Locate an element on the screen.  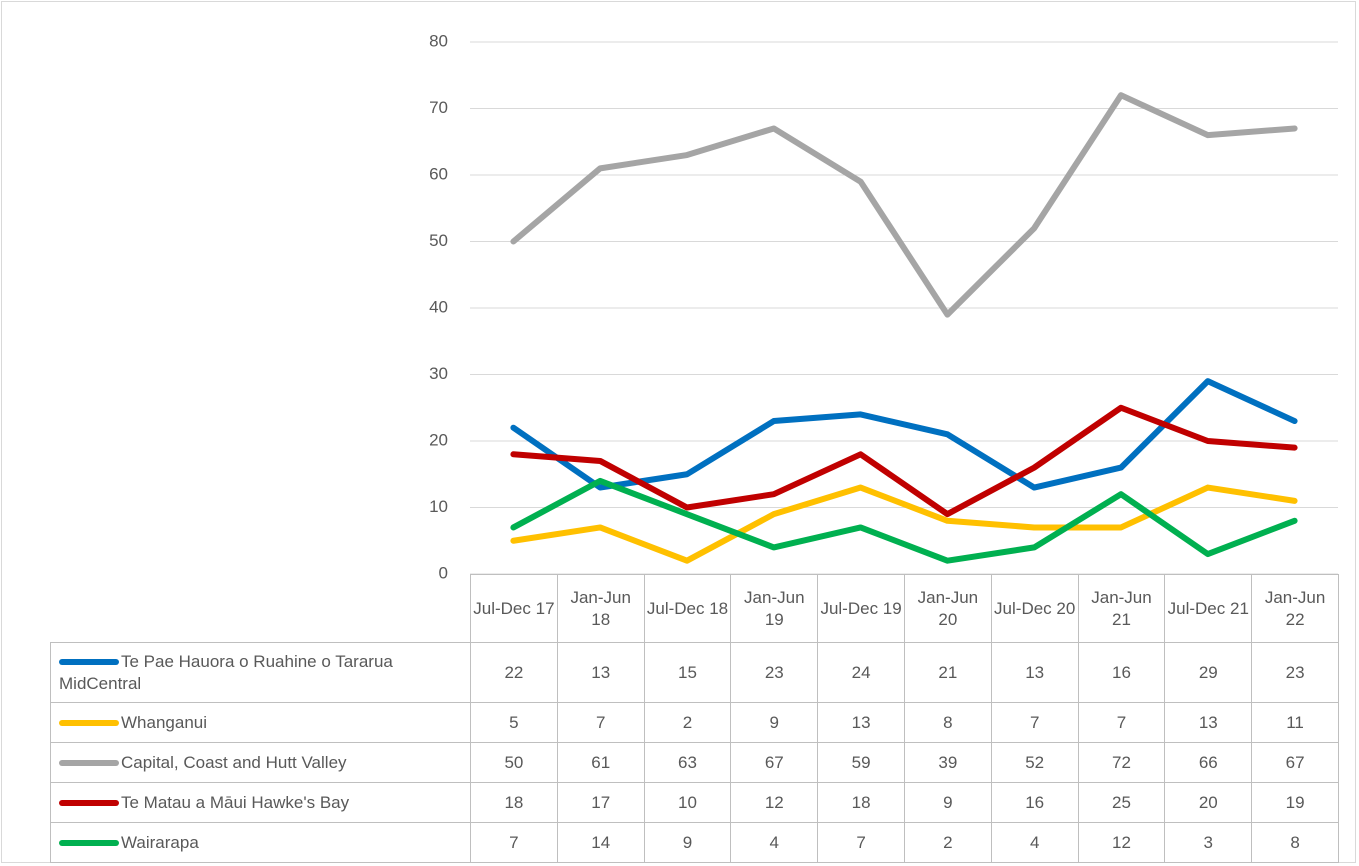
data-label: 66 is located at coordinates (1208, 762).